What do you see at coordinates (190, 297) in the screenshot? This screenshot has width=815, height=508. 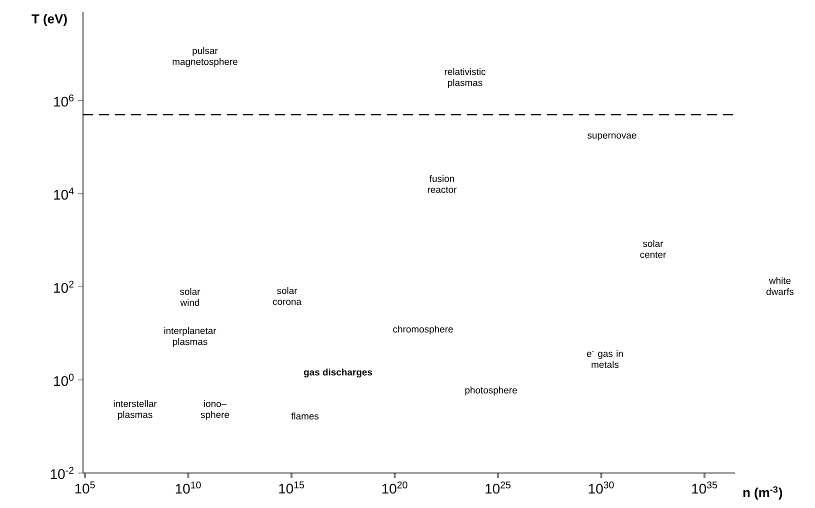 I see `annotation: solar wind` at bounding box center [190, 297].